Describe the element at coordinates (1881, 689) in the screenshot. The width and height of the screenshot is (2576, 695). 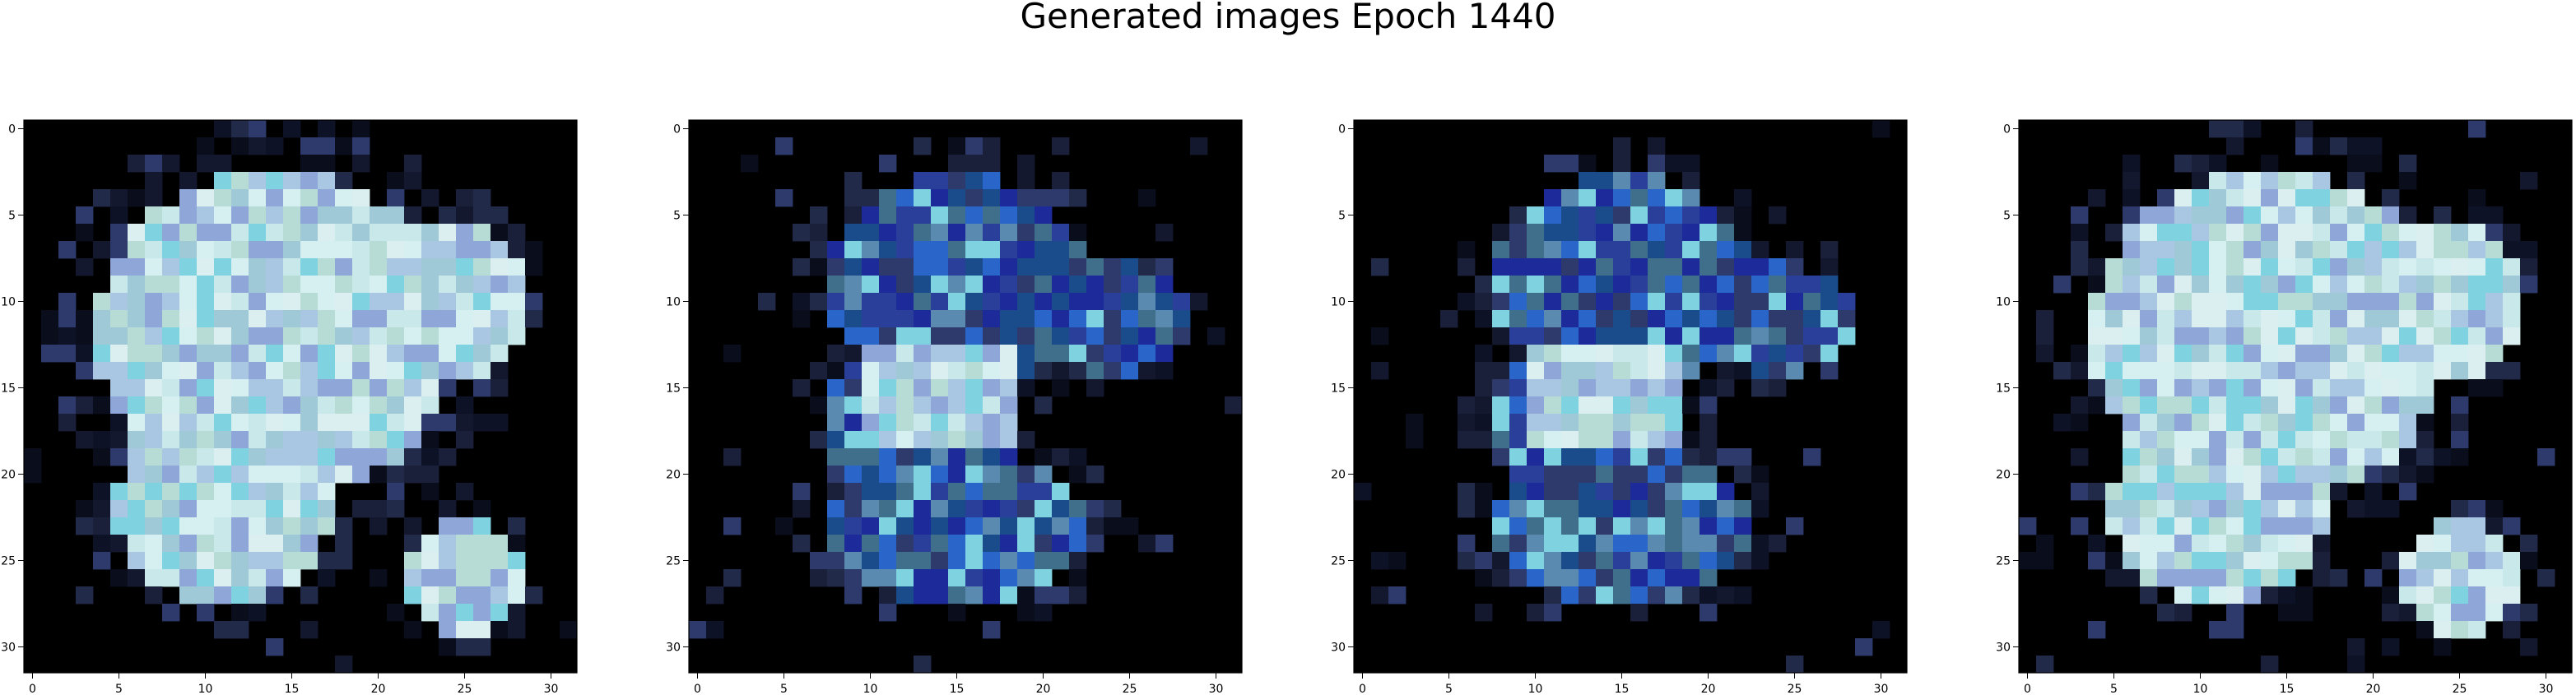
I see `x-tick-label: 30` at that location.